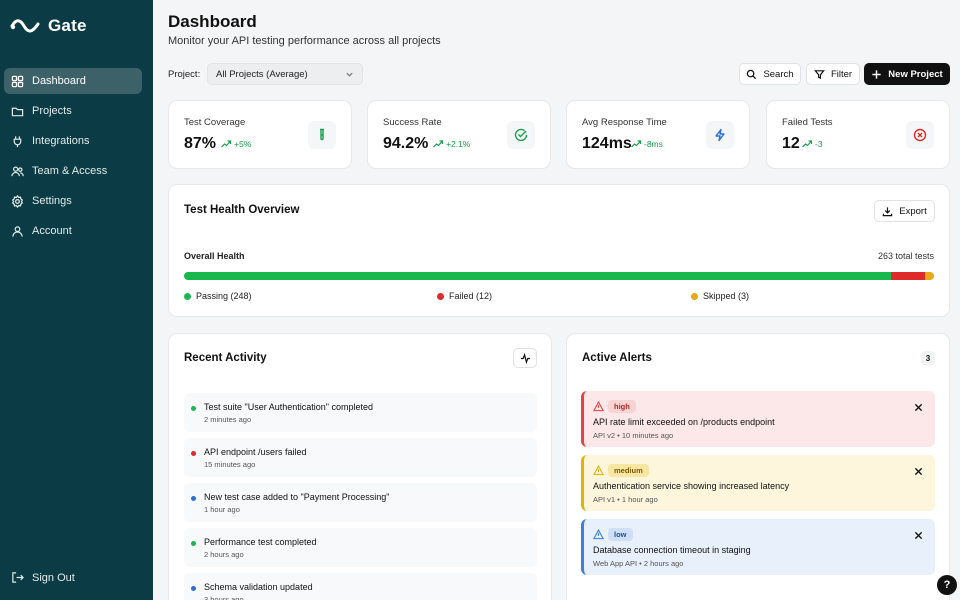  I want to click on sidebar-item-integrations: Integrations, so click(73, 141).